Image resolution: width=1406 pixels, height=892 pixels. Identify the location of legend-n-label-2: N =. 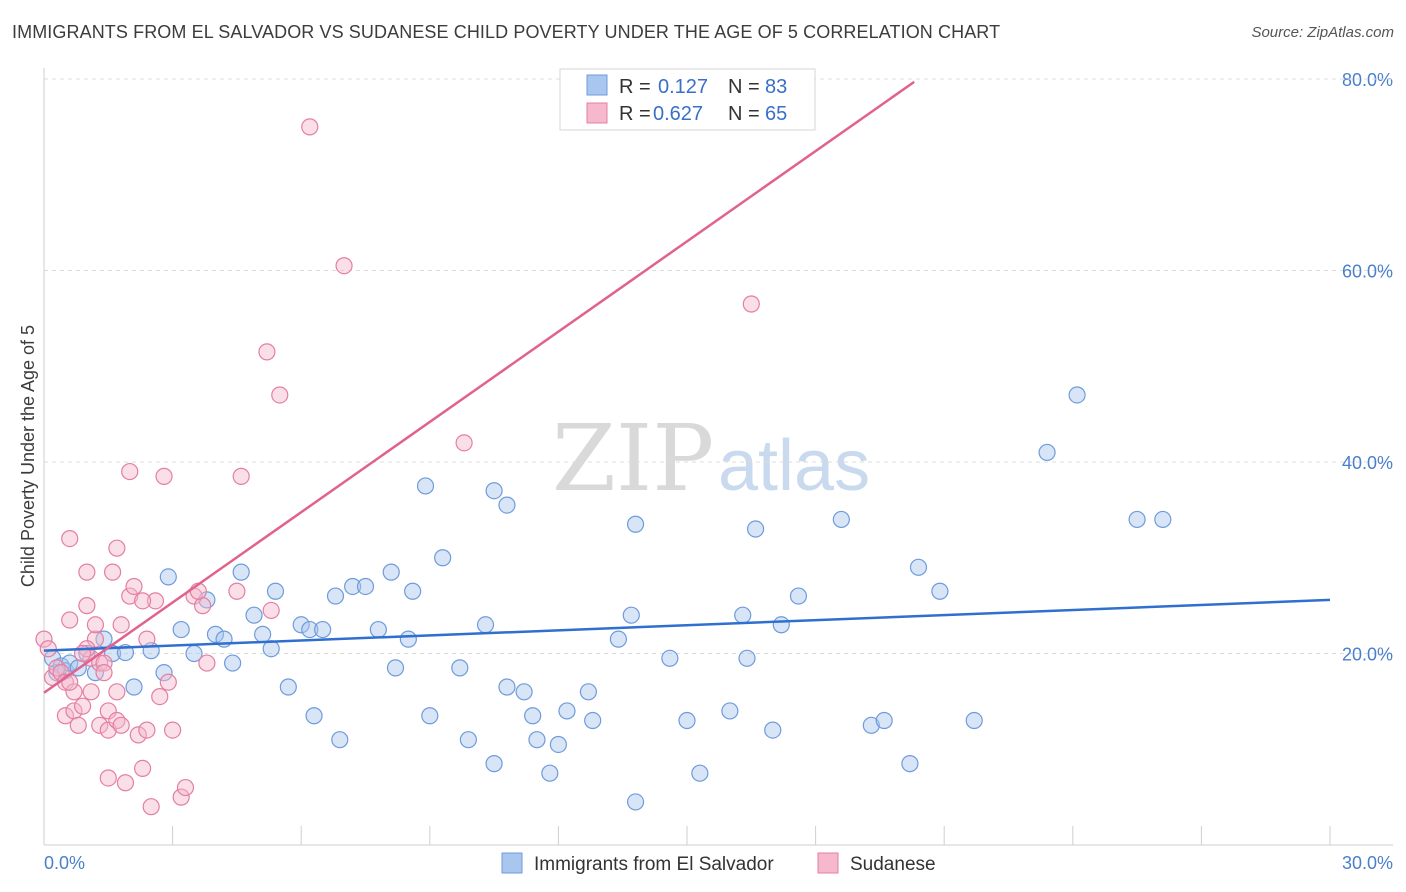
(744, 114).